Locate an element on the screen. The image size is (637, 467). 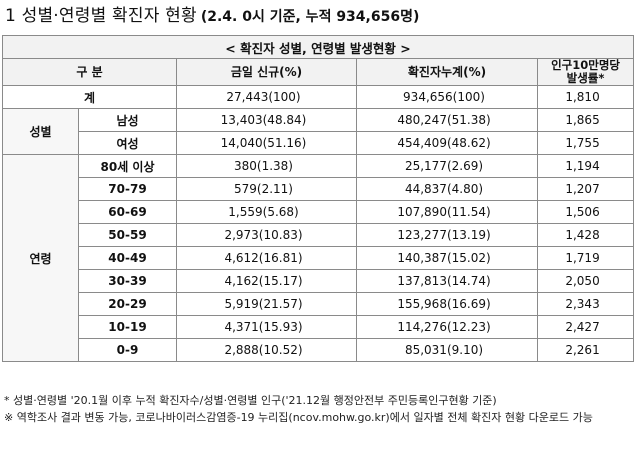
age-label: 50-59 is located at coordinates (127, 235).